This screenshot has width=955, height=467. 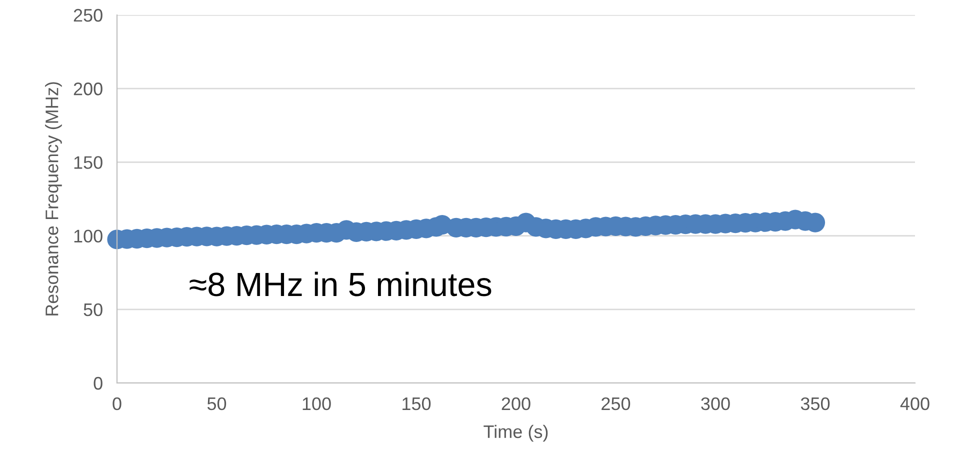 What do you see at coordinates (915, 403) in the screenshot?
I see `x-tick-label: 400` at bounding box center [915, 403].